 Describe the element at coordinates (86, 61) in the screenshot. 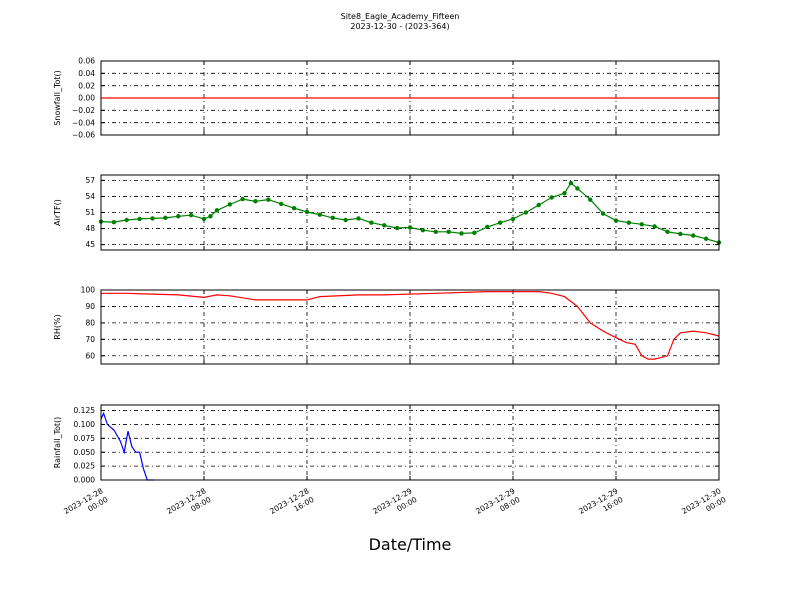

I see `y-tick-label: 0.06` at that location.